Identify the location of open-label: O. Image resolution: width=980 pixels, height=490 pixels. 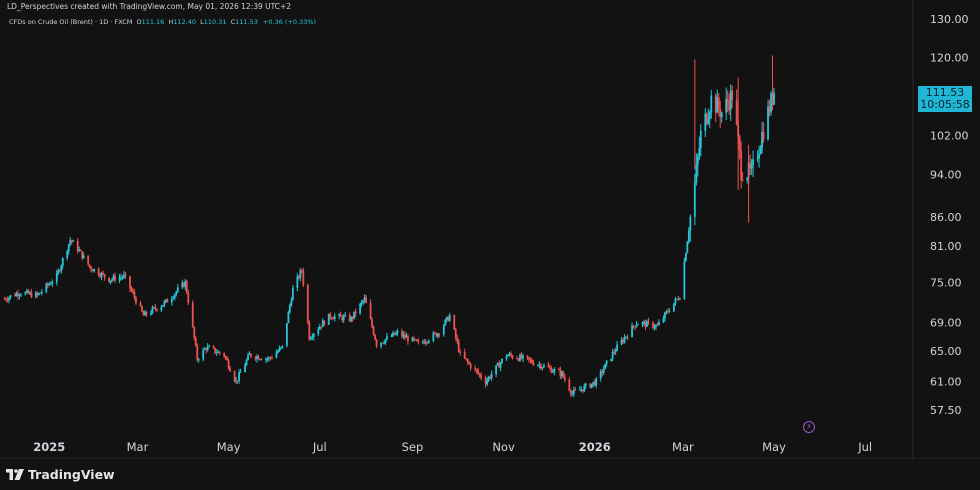
(139, 22).